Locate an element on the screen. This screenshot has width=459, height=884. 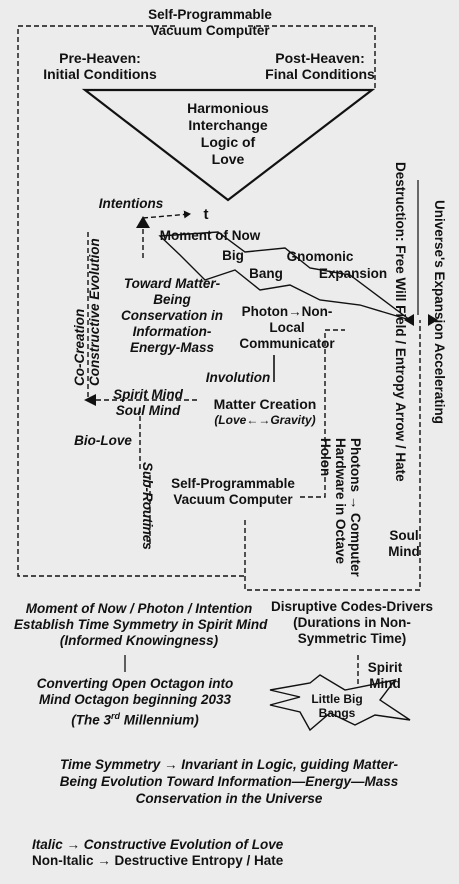
matter-creation-block: Matter Creation (Love←→Gravity) is located at coordinates (265, 412).